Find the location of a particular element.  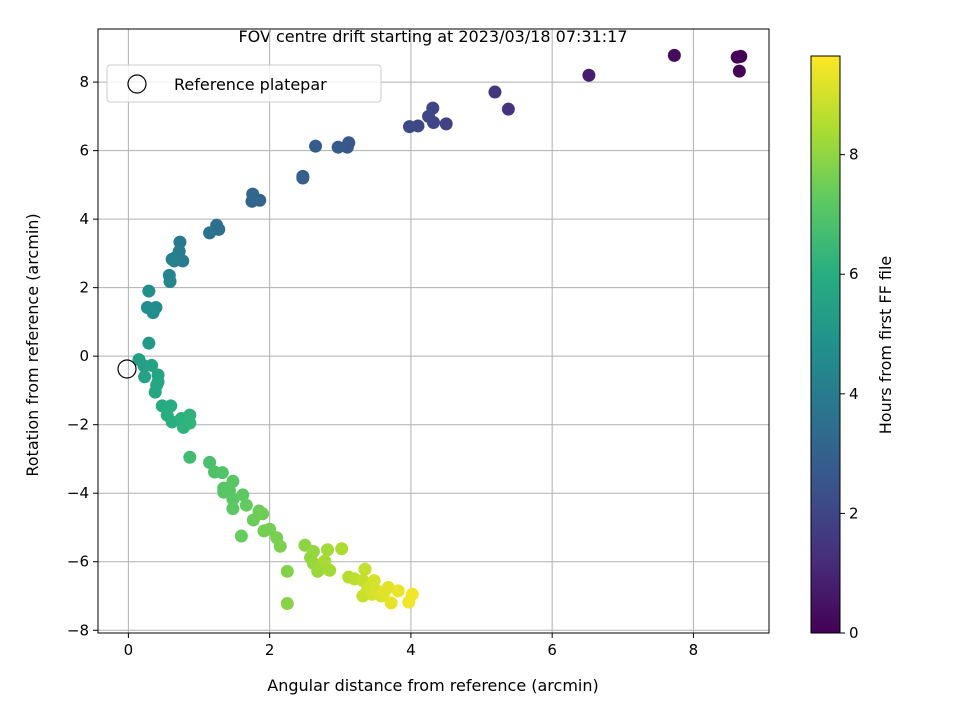

colorbar-tick-label: 0 is located at coordinates (854, 633).